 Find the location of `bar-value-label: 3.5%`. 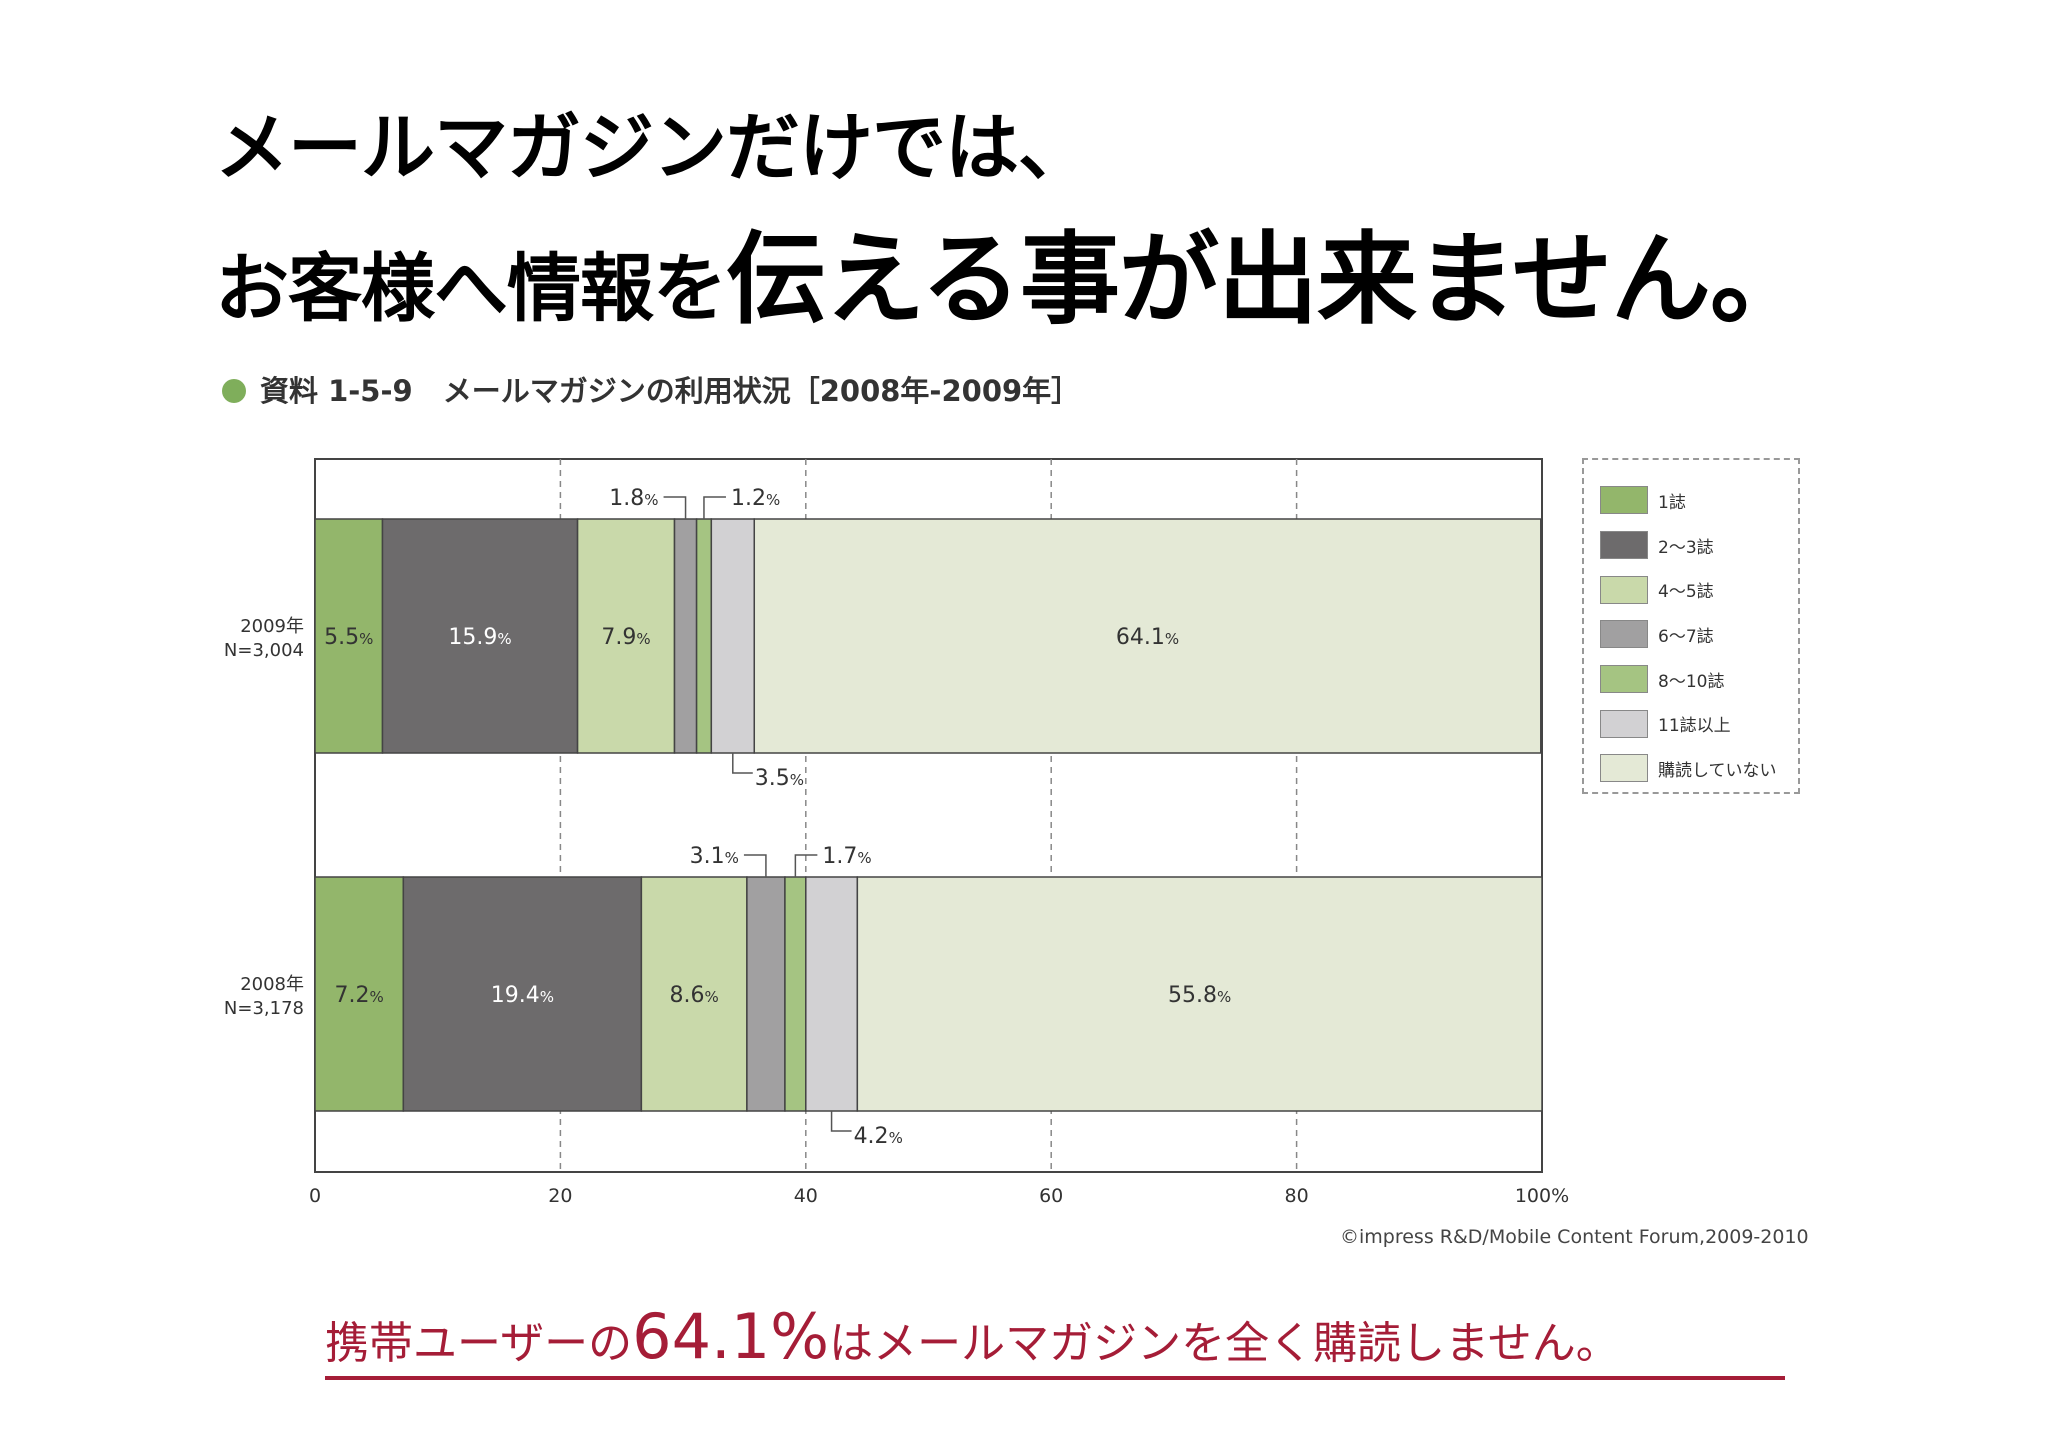

bar-value-label: 3.5% is located at coordinates (779, 778).